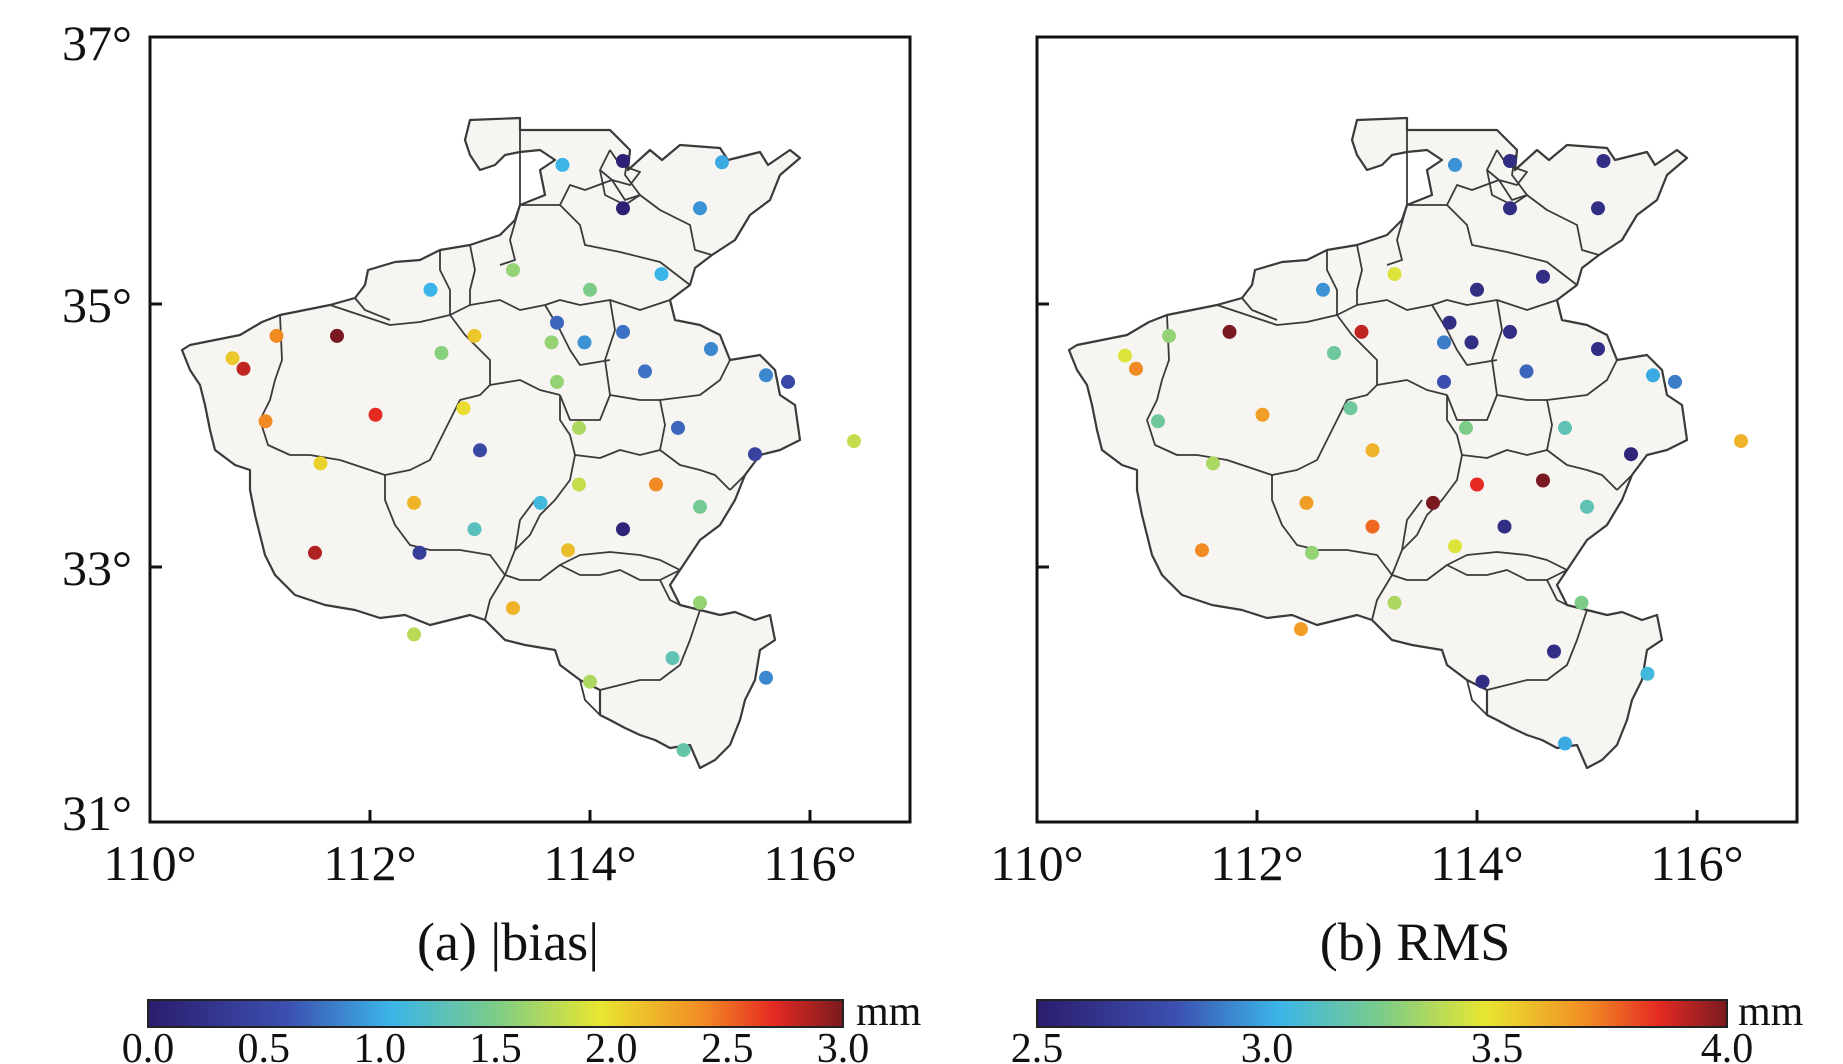 This screenshot has height=1064, width=1843. What do you see at coordinates (1367, 816) in the screenshot?
I see `x-axis-ticks` at bounding box center [1367, 816].